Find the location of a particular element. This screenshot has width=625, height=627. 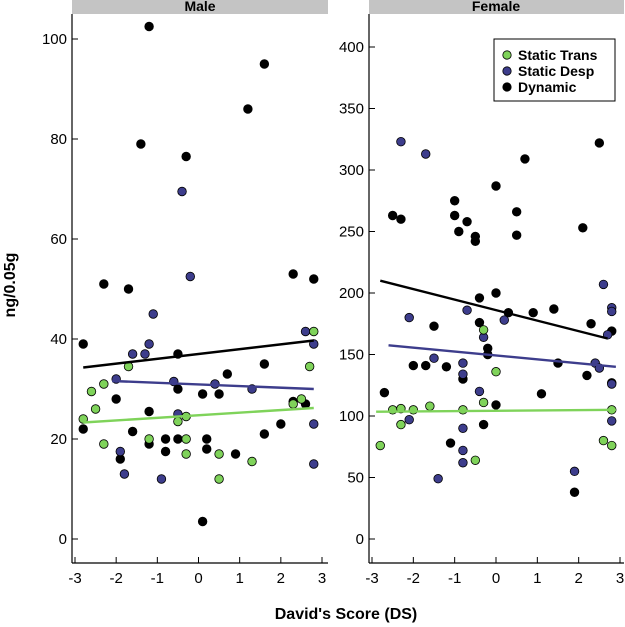

panel-2-x-tick-label: 2 is located at coordinates (578, 578).